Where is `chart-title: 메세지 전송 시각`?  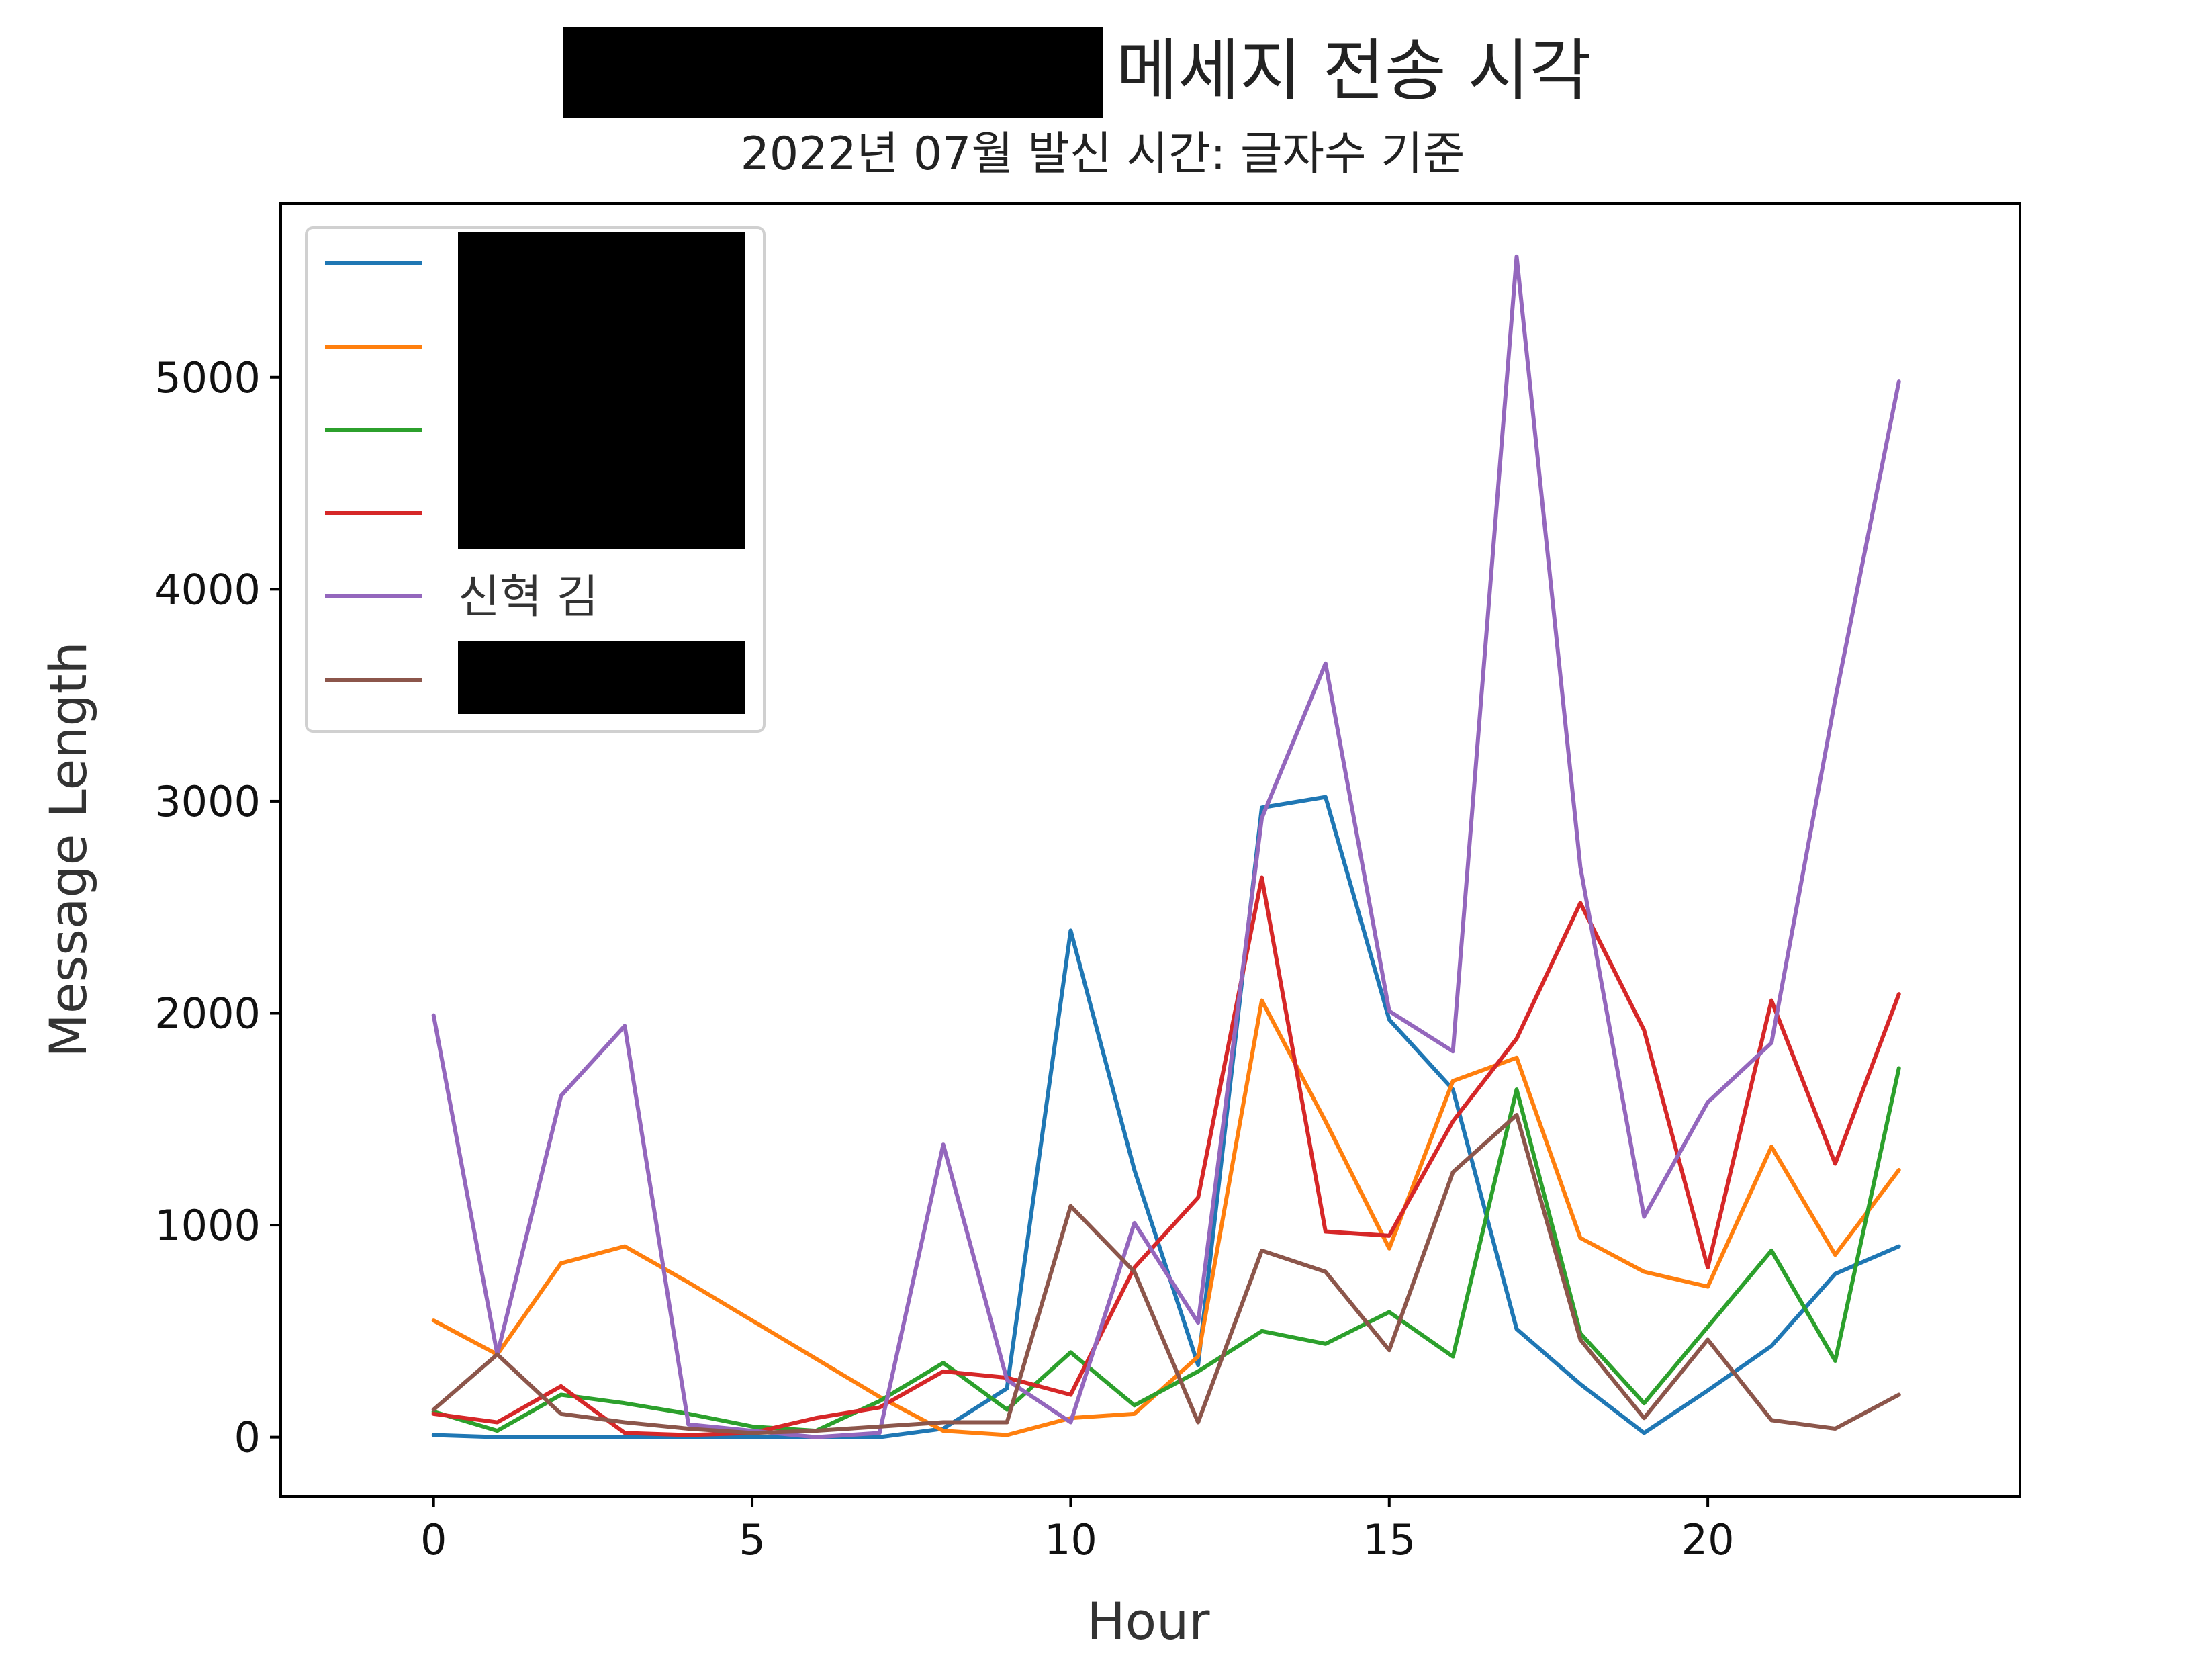
chart-title: 메세지 전송 시각 is located at coordinates (1354, 71).